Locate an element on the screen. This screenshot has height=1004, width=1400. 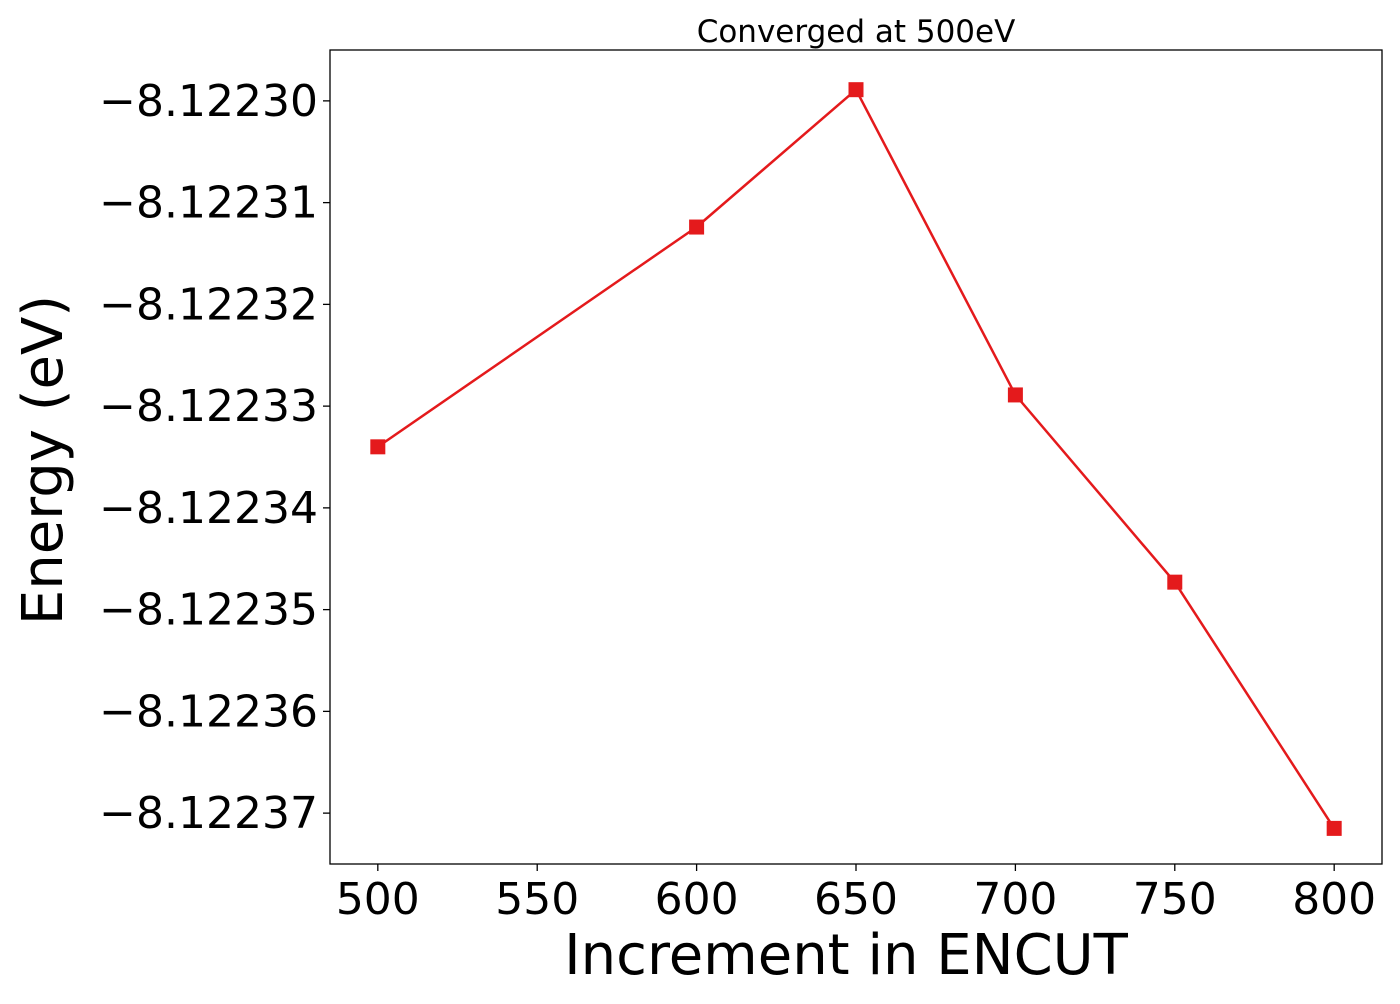
y-axis-label: Energy (eV) is located at coordinates (43, 460).